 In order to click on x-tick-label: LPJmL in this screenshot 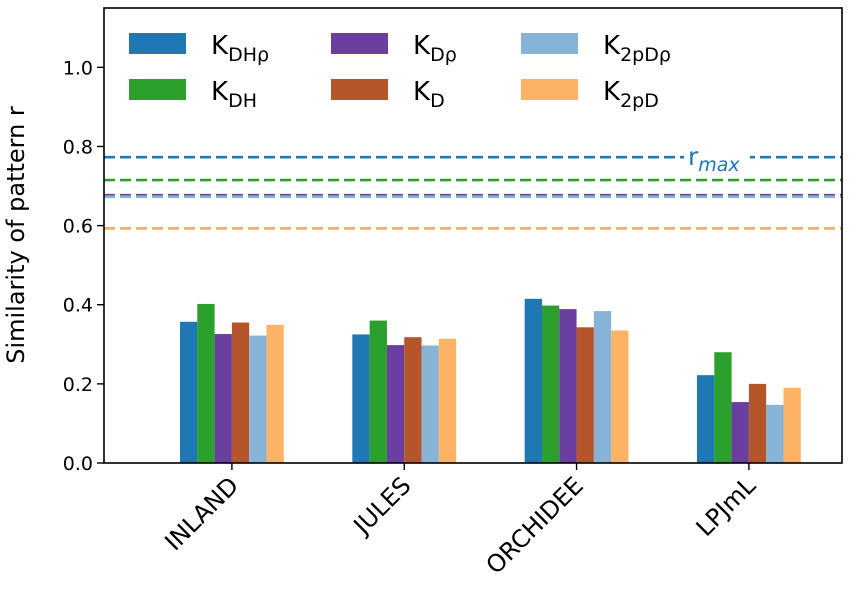, I will do `click(726, 506)`.